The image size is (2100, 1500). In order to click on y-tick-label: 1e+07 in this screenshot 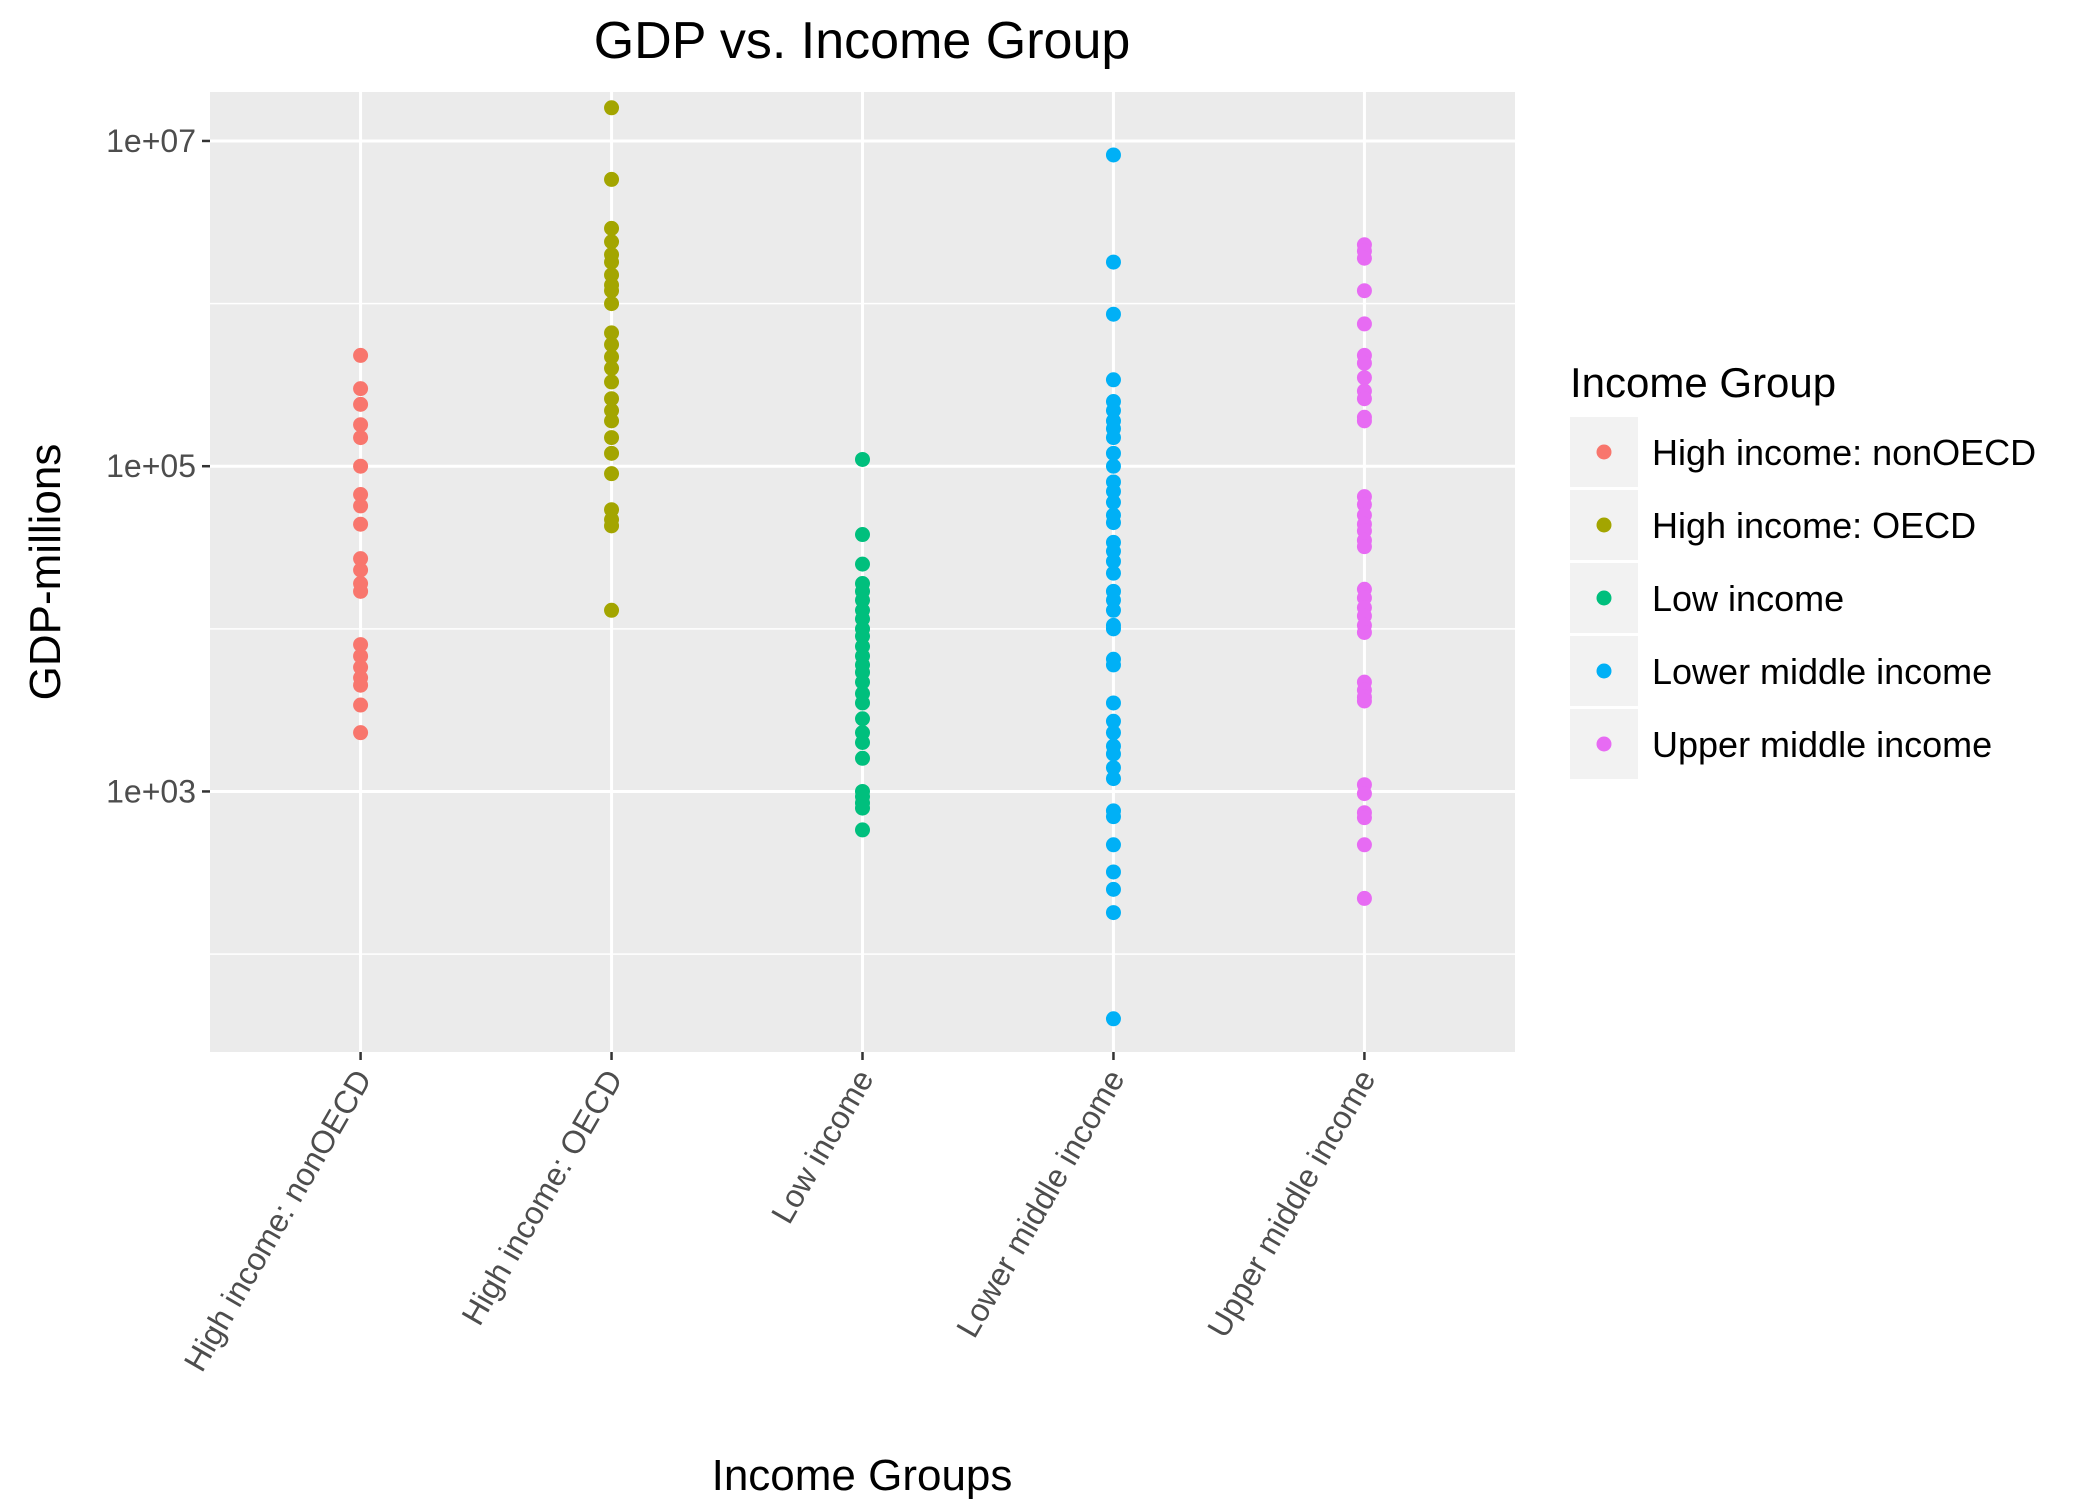, I will do `click(151, 141)`.